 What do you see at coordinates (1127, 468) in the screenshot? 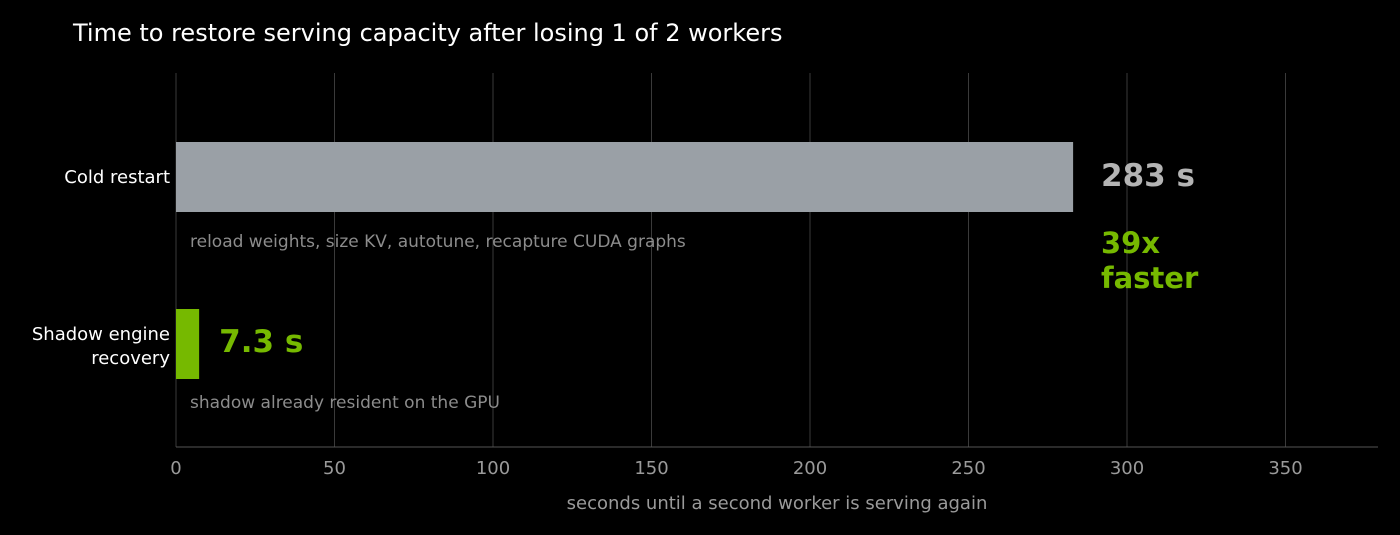
I see `x-tick-300: 300` at bounding box center [1127, 468].